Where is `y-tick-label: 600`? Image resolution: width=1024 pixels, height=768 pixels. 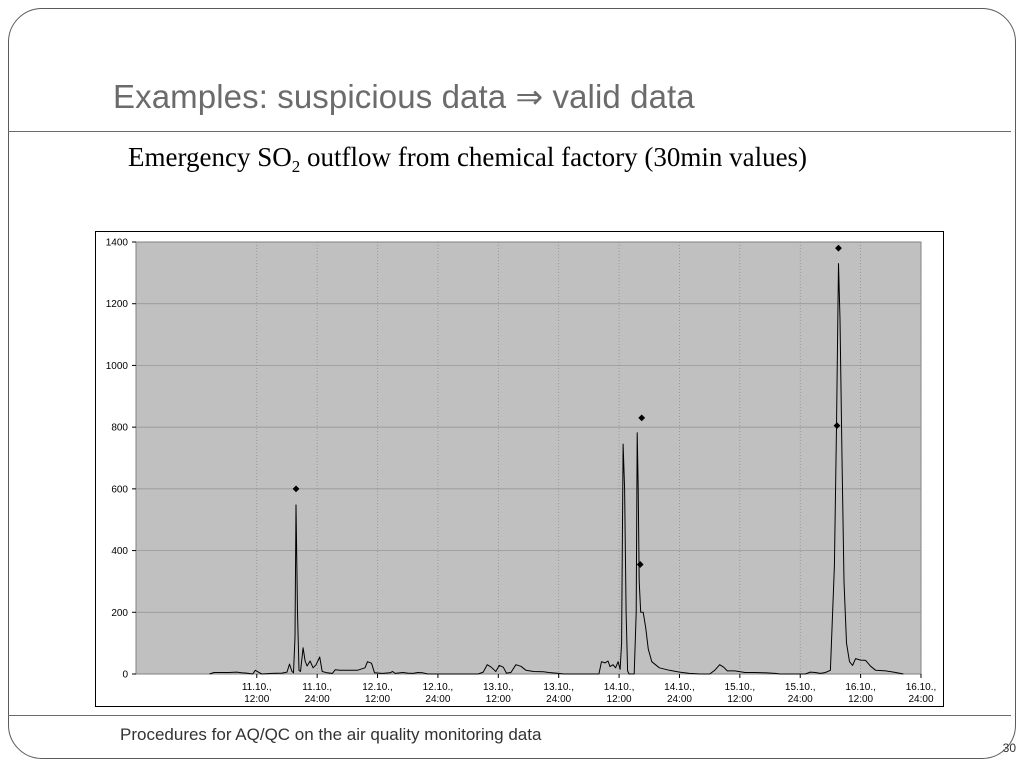
y-tick-label: 600 is located at coordinates (119, 489).